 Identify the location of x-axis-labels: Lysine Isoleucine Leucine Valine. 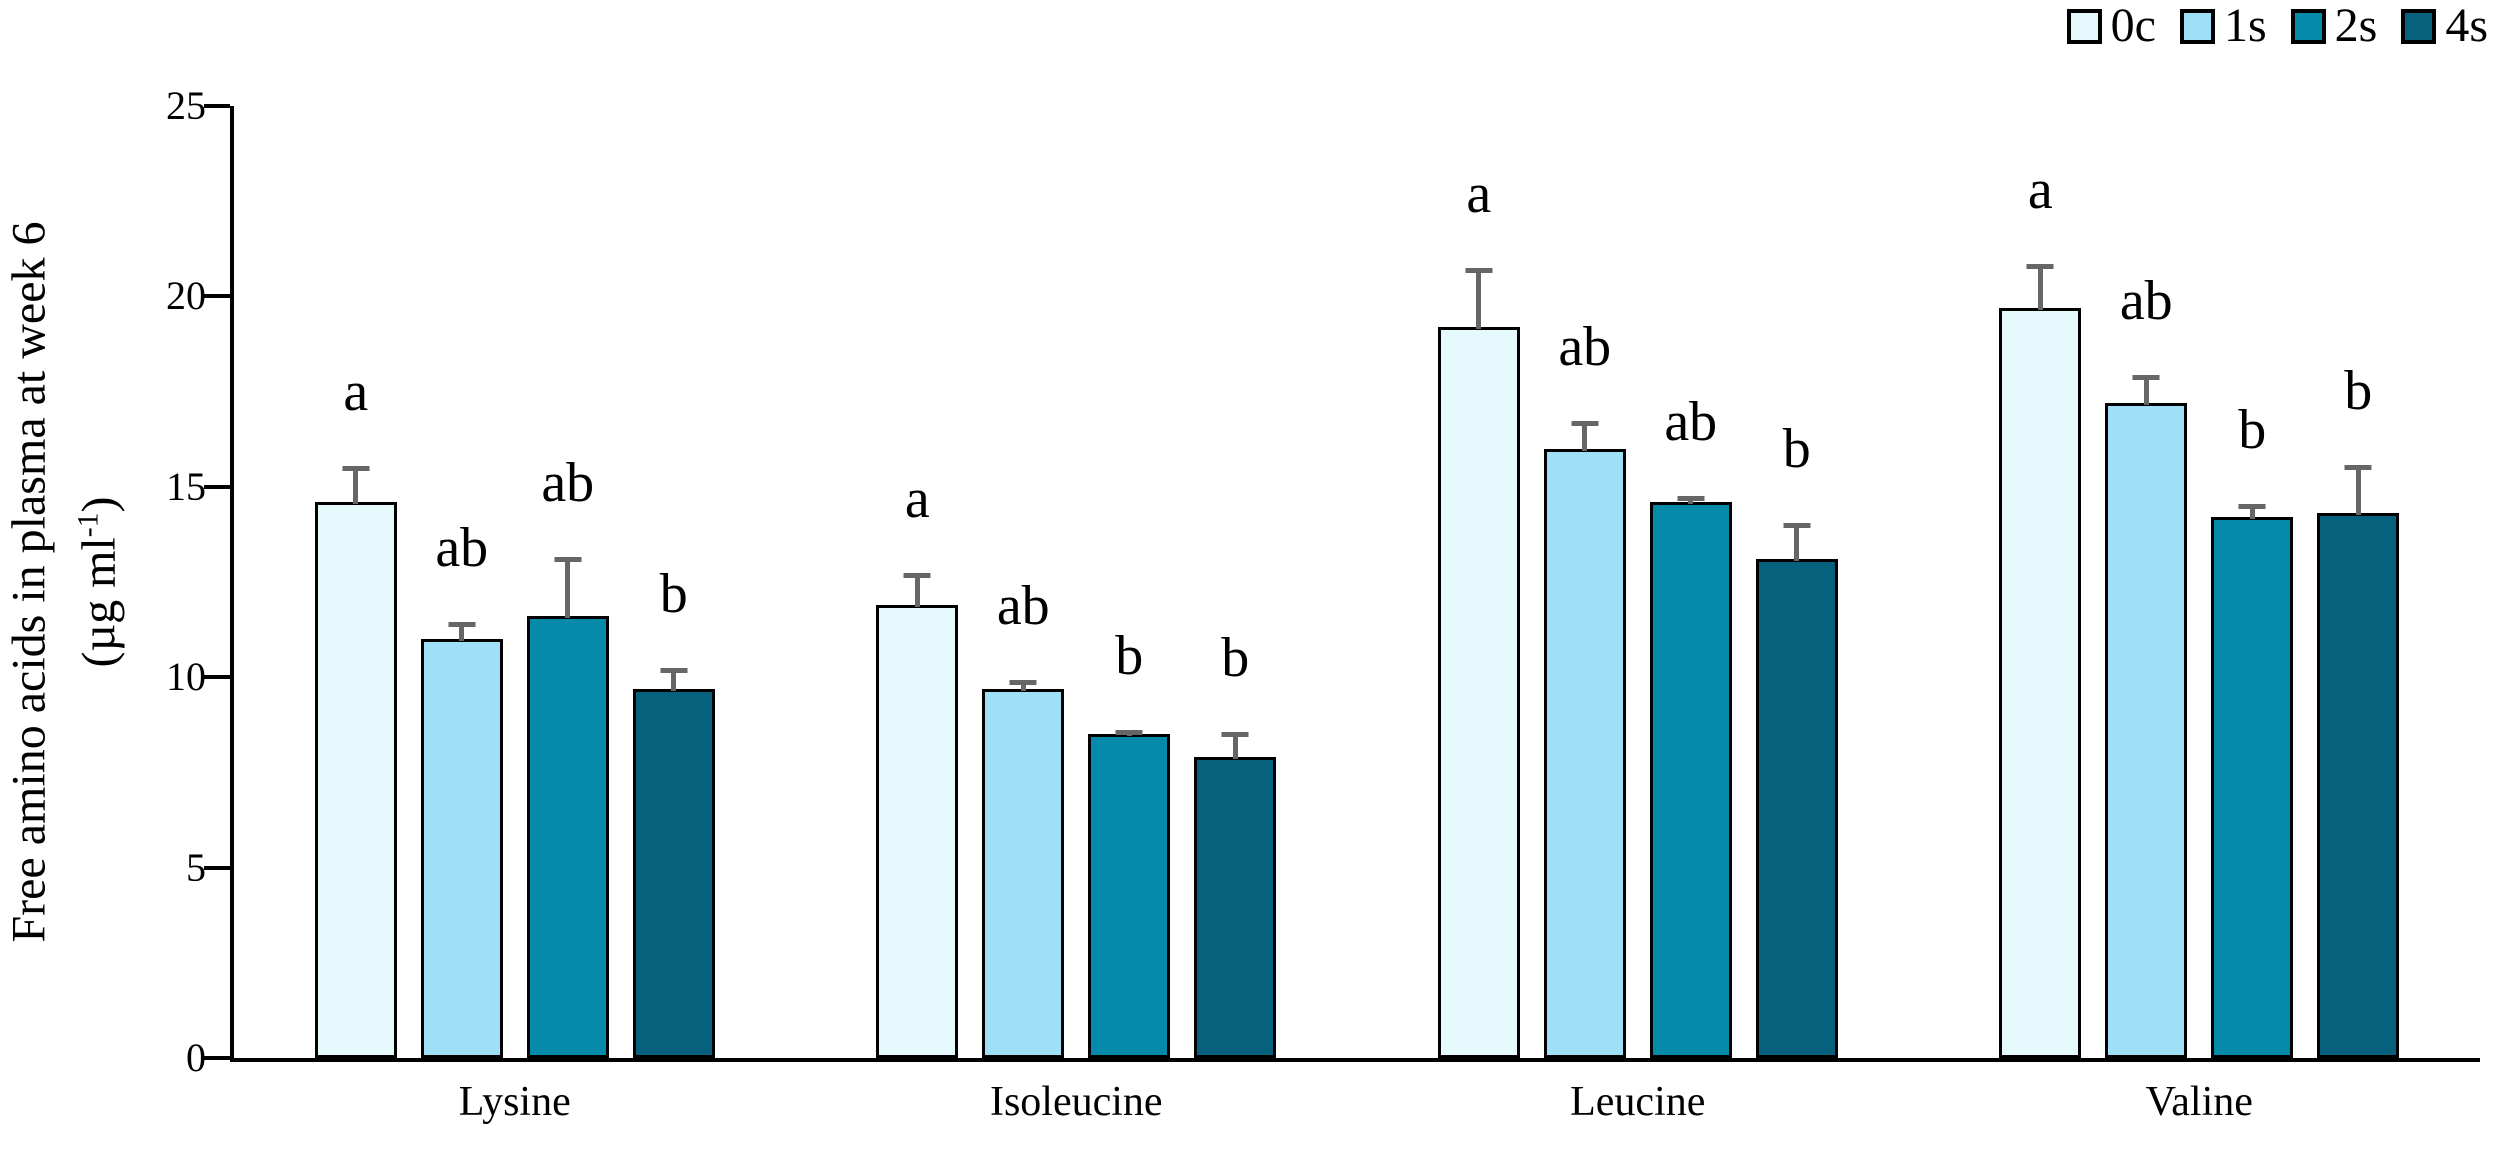
(1357, 1102).